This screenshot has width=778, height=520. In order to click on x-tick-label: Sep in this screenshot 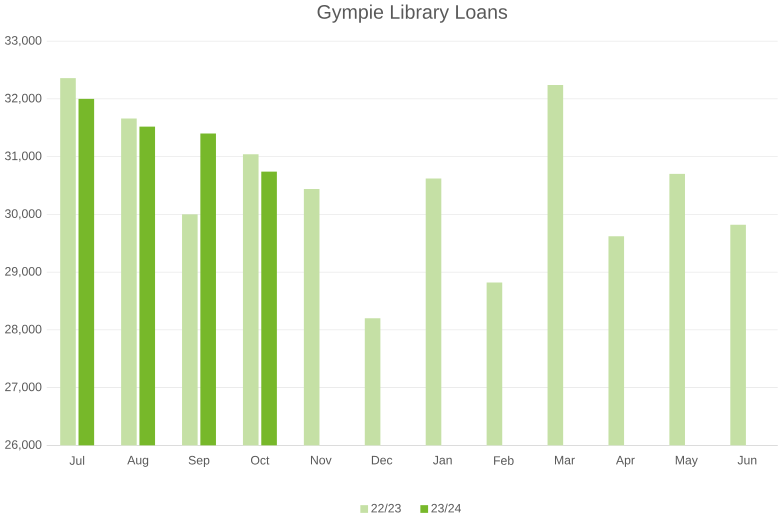, I will do `click(199, 462)`.